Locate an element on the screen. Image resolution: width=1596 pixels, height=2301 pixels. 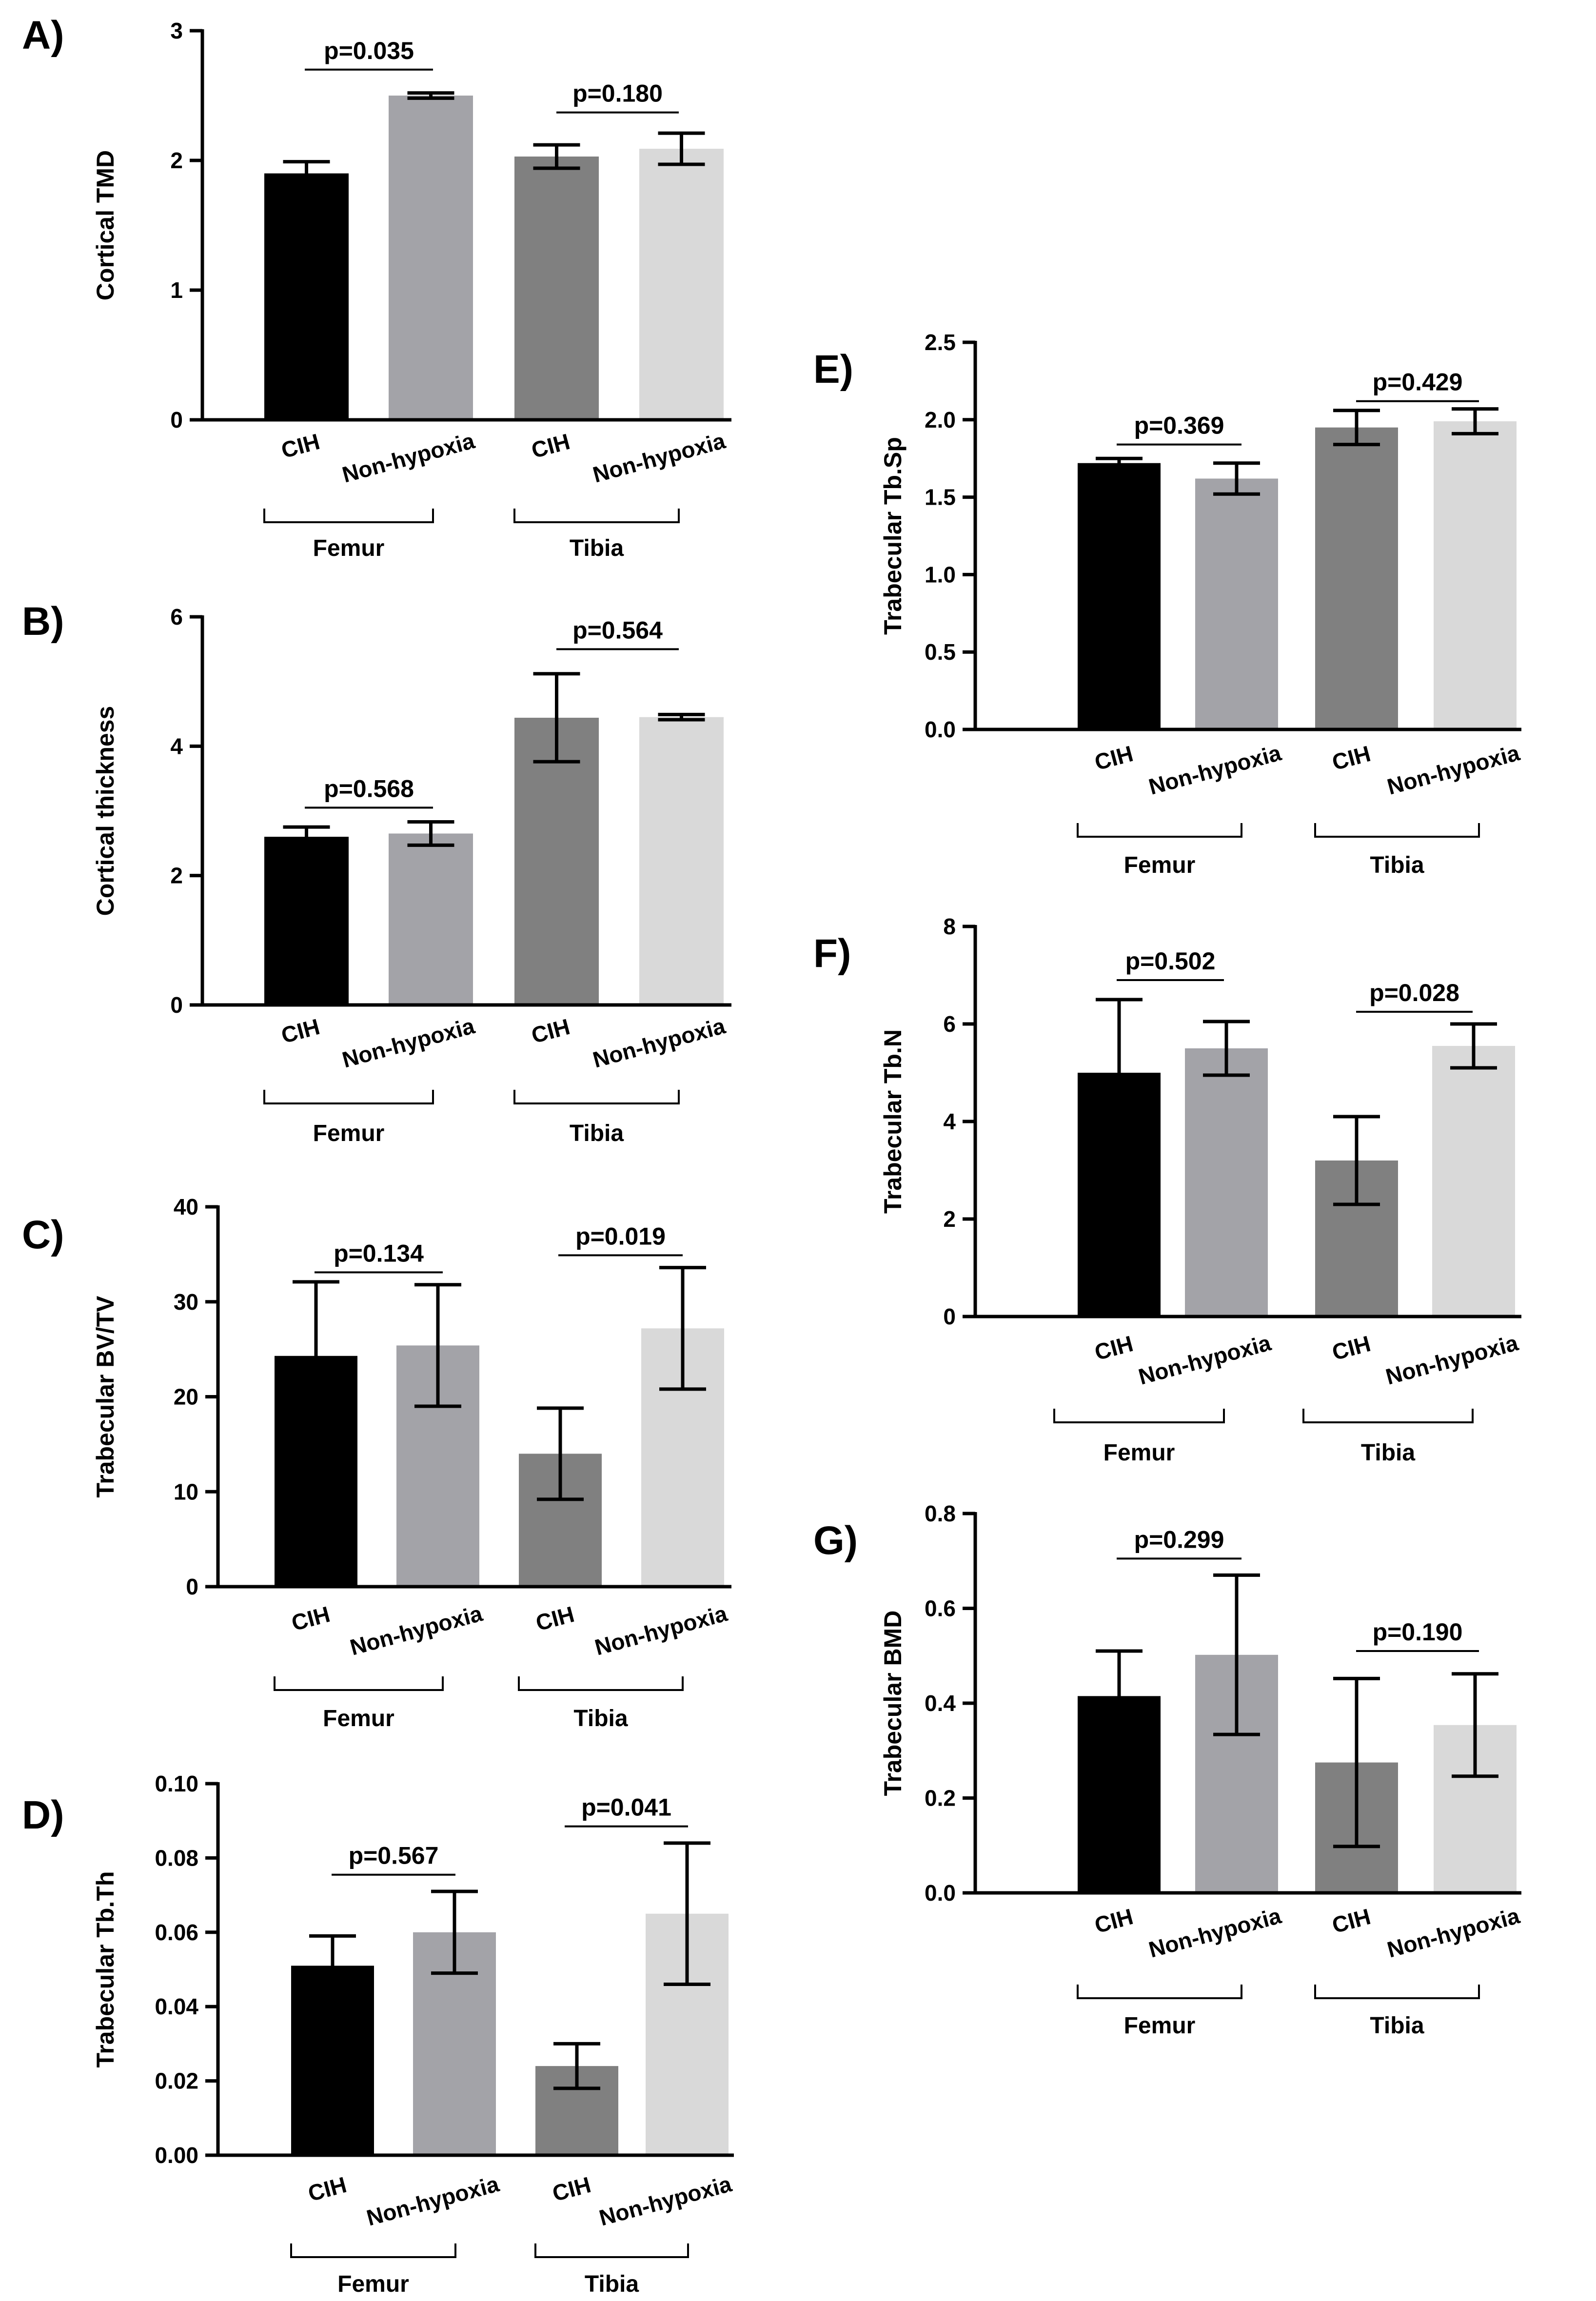
panel-label: A) is located at coordinates (43, 35).